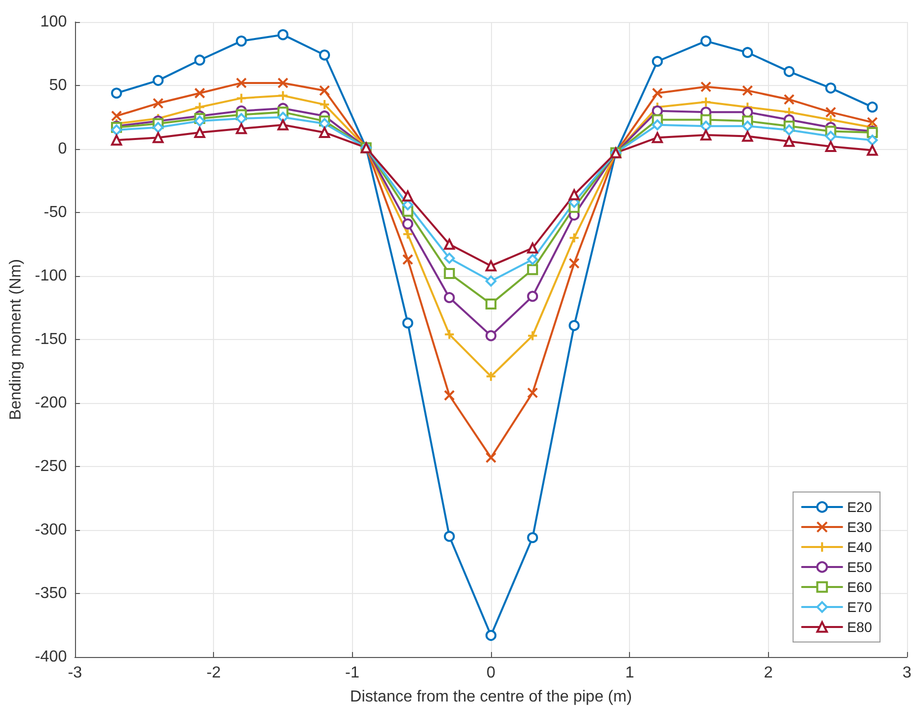  What do you see at coordinates (491, 673) in the screenshot?
I see `x-tick-label: 0` at bounding box center [491, 673].